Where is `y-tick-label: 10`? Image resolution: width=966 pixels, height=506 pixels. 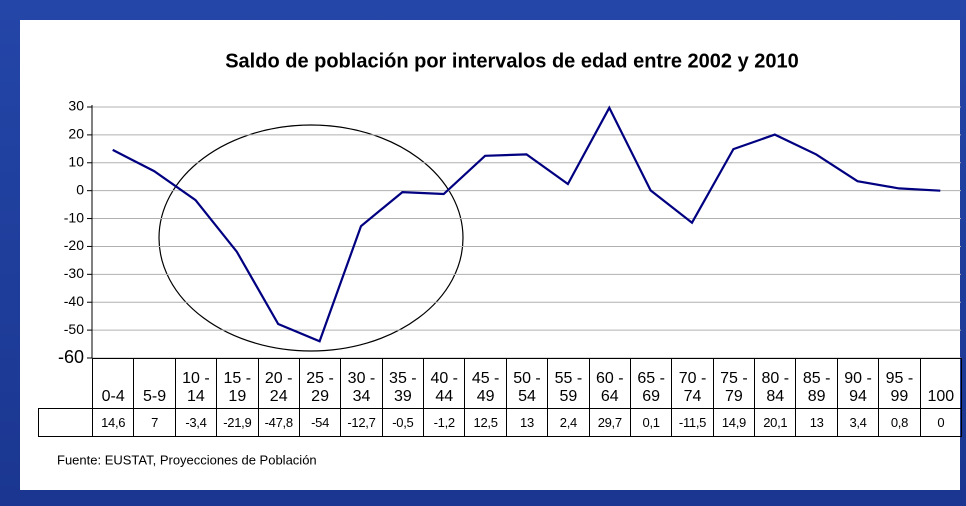
y-tick-label: 10 is located at coordinates (76, 161).